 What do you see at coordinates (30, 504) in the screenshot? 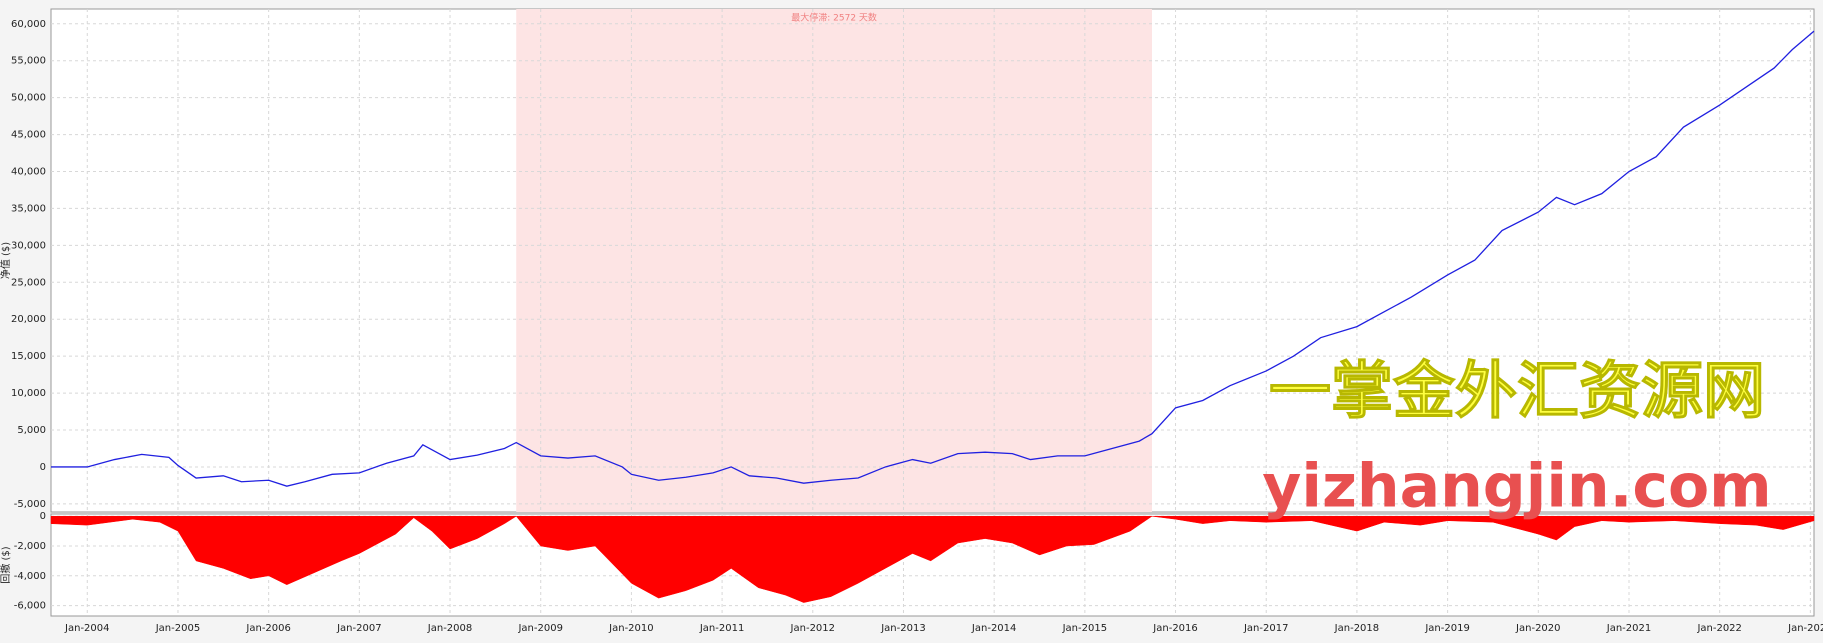
I see `y-tick-label: -5,000` at bounding box center [30, 504].